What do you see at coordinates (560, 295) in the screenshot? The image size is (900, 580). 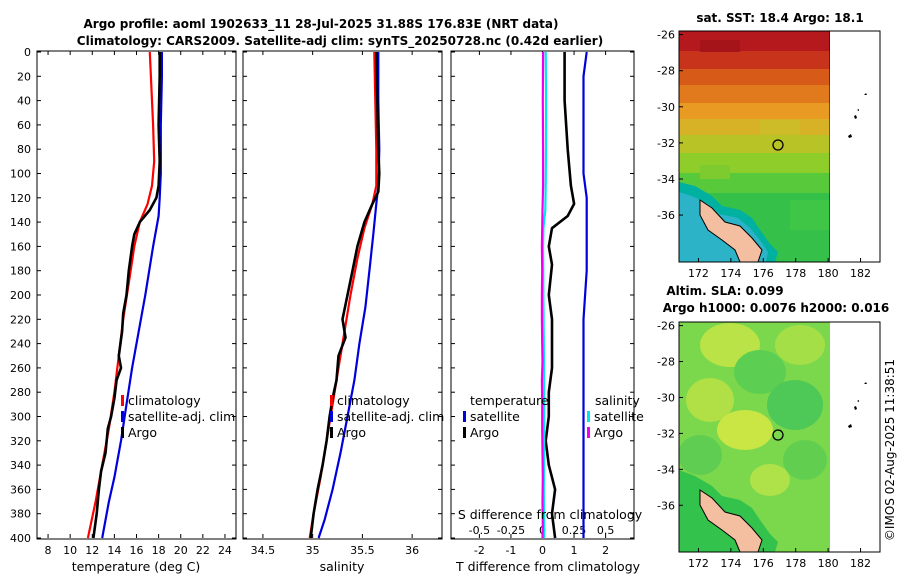 I see `series-line-t-argo` at bounding box center [560, 295].